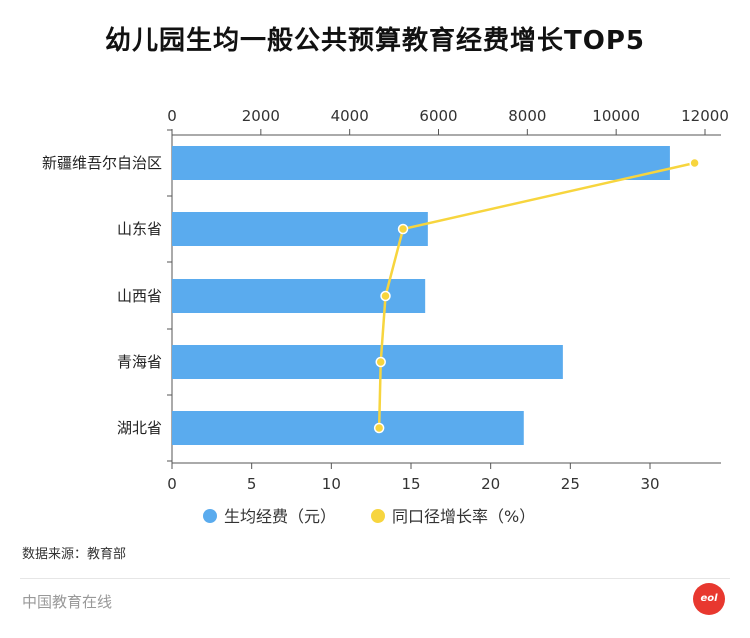 This screenshot has width=750, height=638. What do you see at coordinates (378, 516) in the screenshot?
I see `legend-marker-line` at bounding box center [378, 516].